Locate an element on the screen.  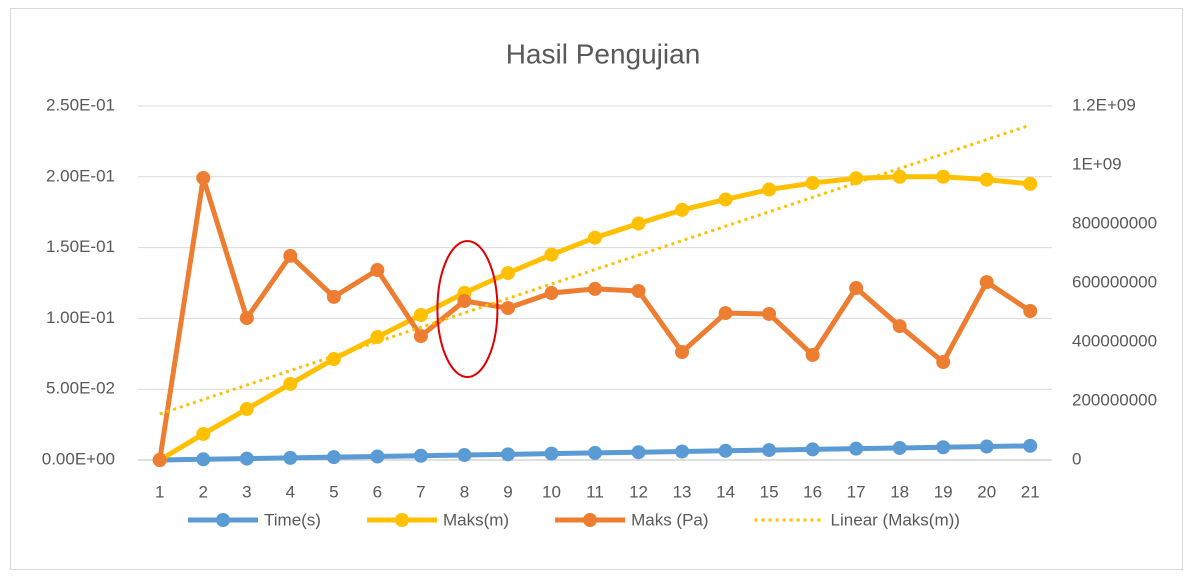
y2-tick-label: 800000000 is located at coordinates (1114, 222).